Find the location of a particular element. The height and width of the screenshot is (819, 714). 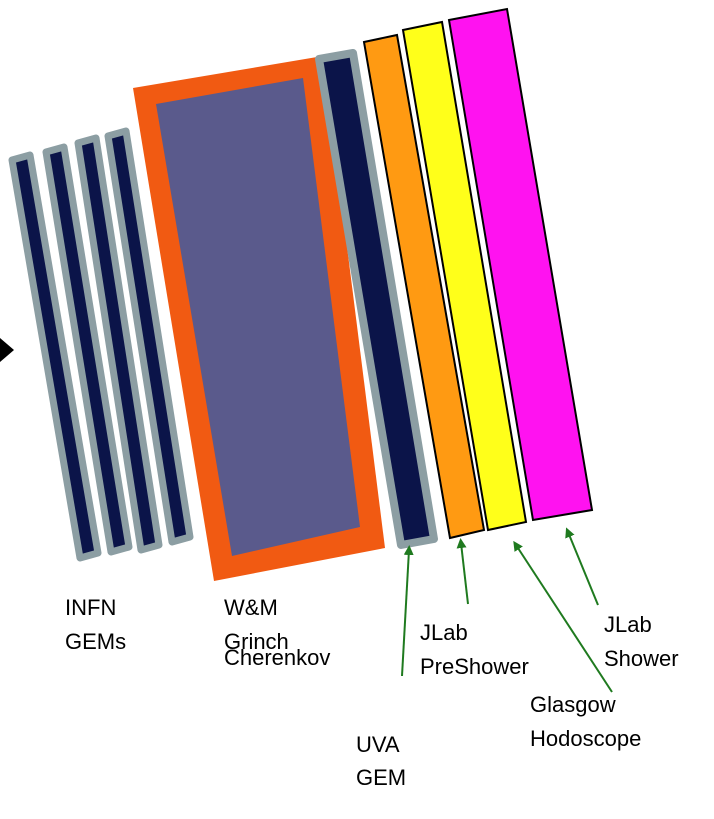

label-jlab-shower-line-1: JLab is located at coordinates (628, 624).